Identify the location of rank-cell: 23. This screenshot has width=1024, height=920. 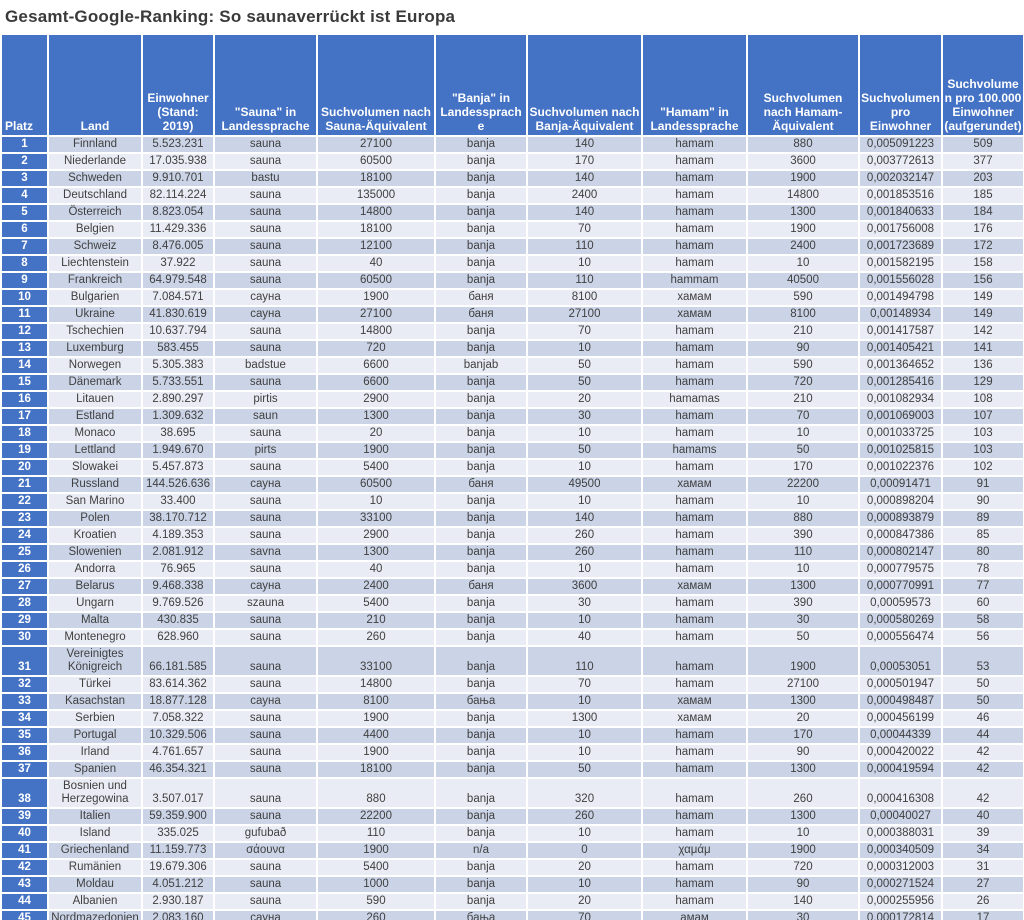
(24, 518).